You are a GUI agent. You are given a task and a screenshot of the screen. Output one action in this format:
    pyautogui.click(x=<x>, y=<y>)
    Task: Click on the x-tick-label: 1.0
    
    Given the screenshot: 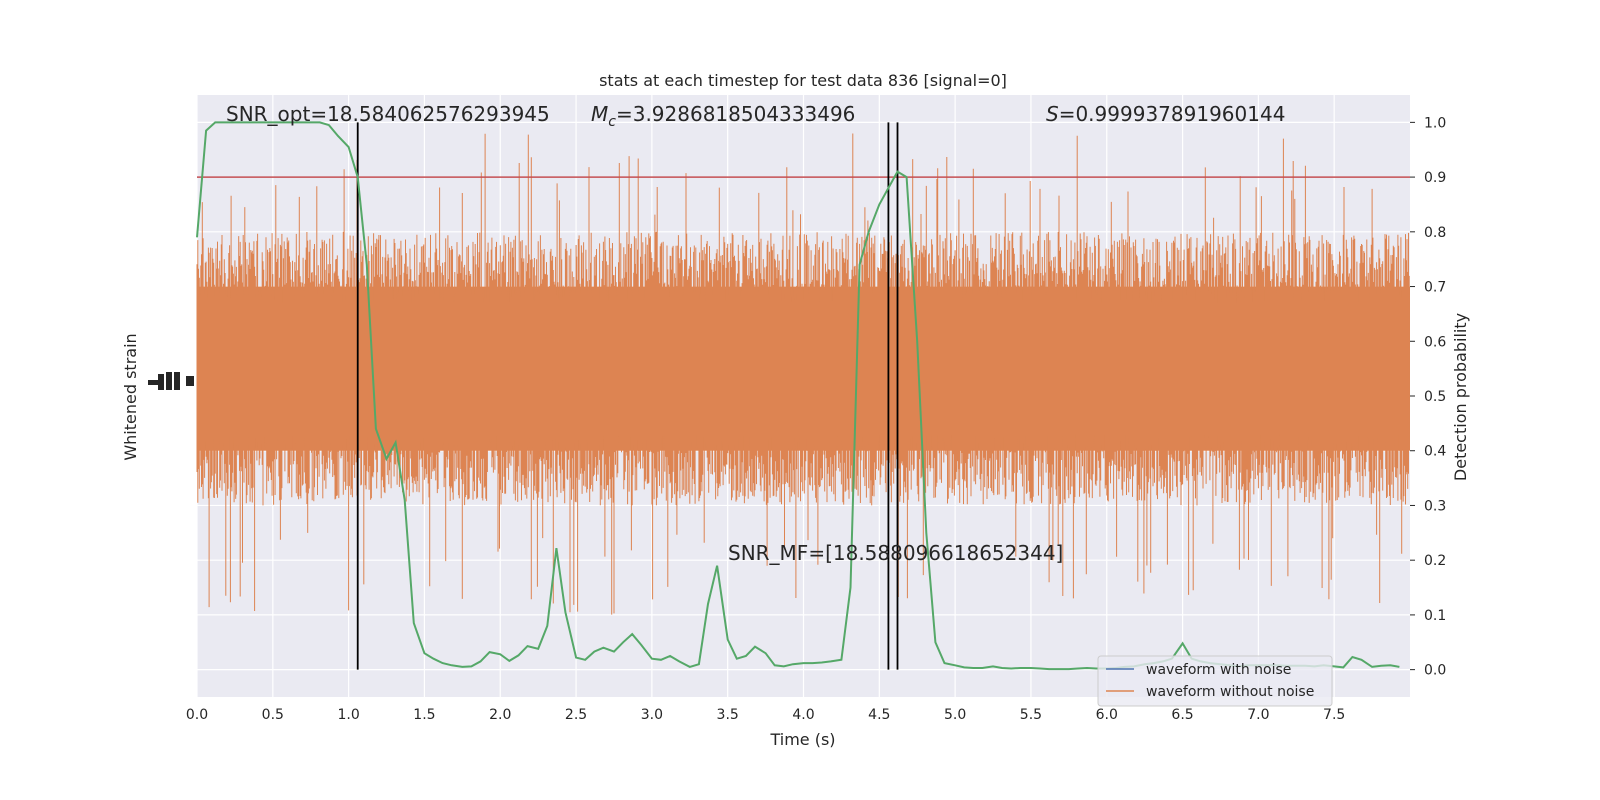 What is the action you would take?
    pyautogui.click(x=348, y=715)
    